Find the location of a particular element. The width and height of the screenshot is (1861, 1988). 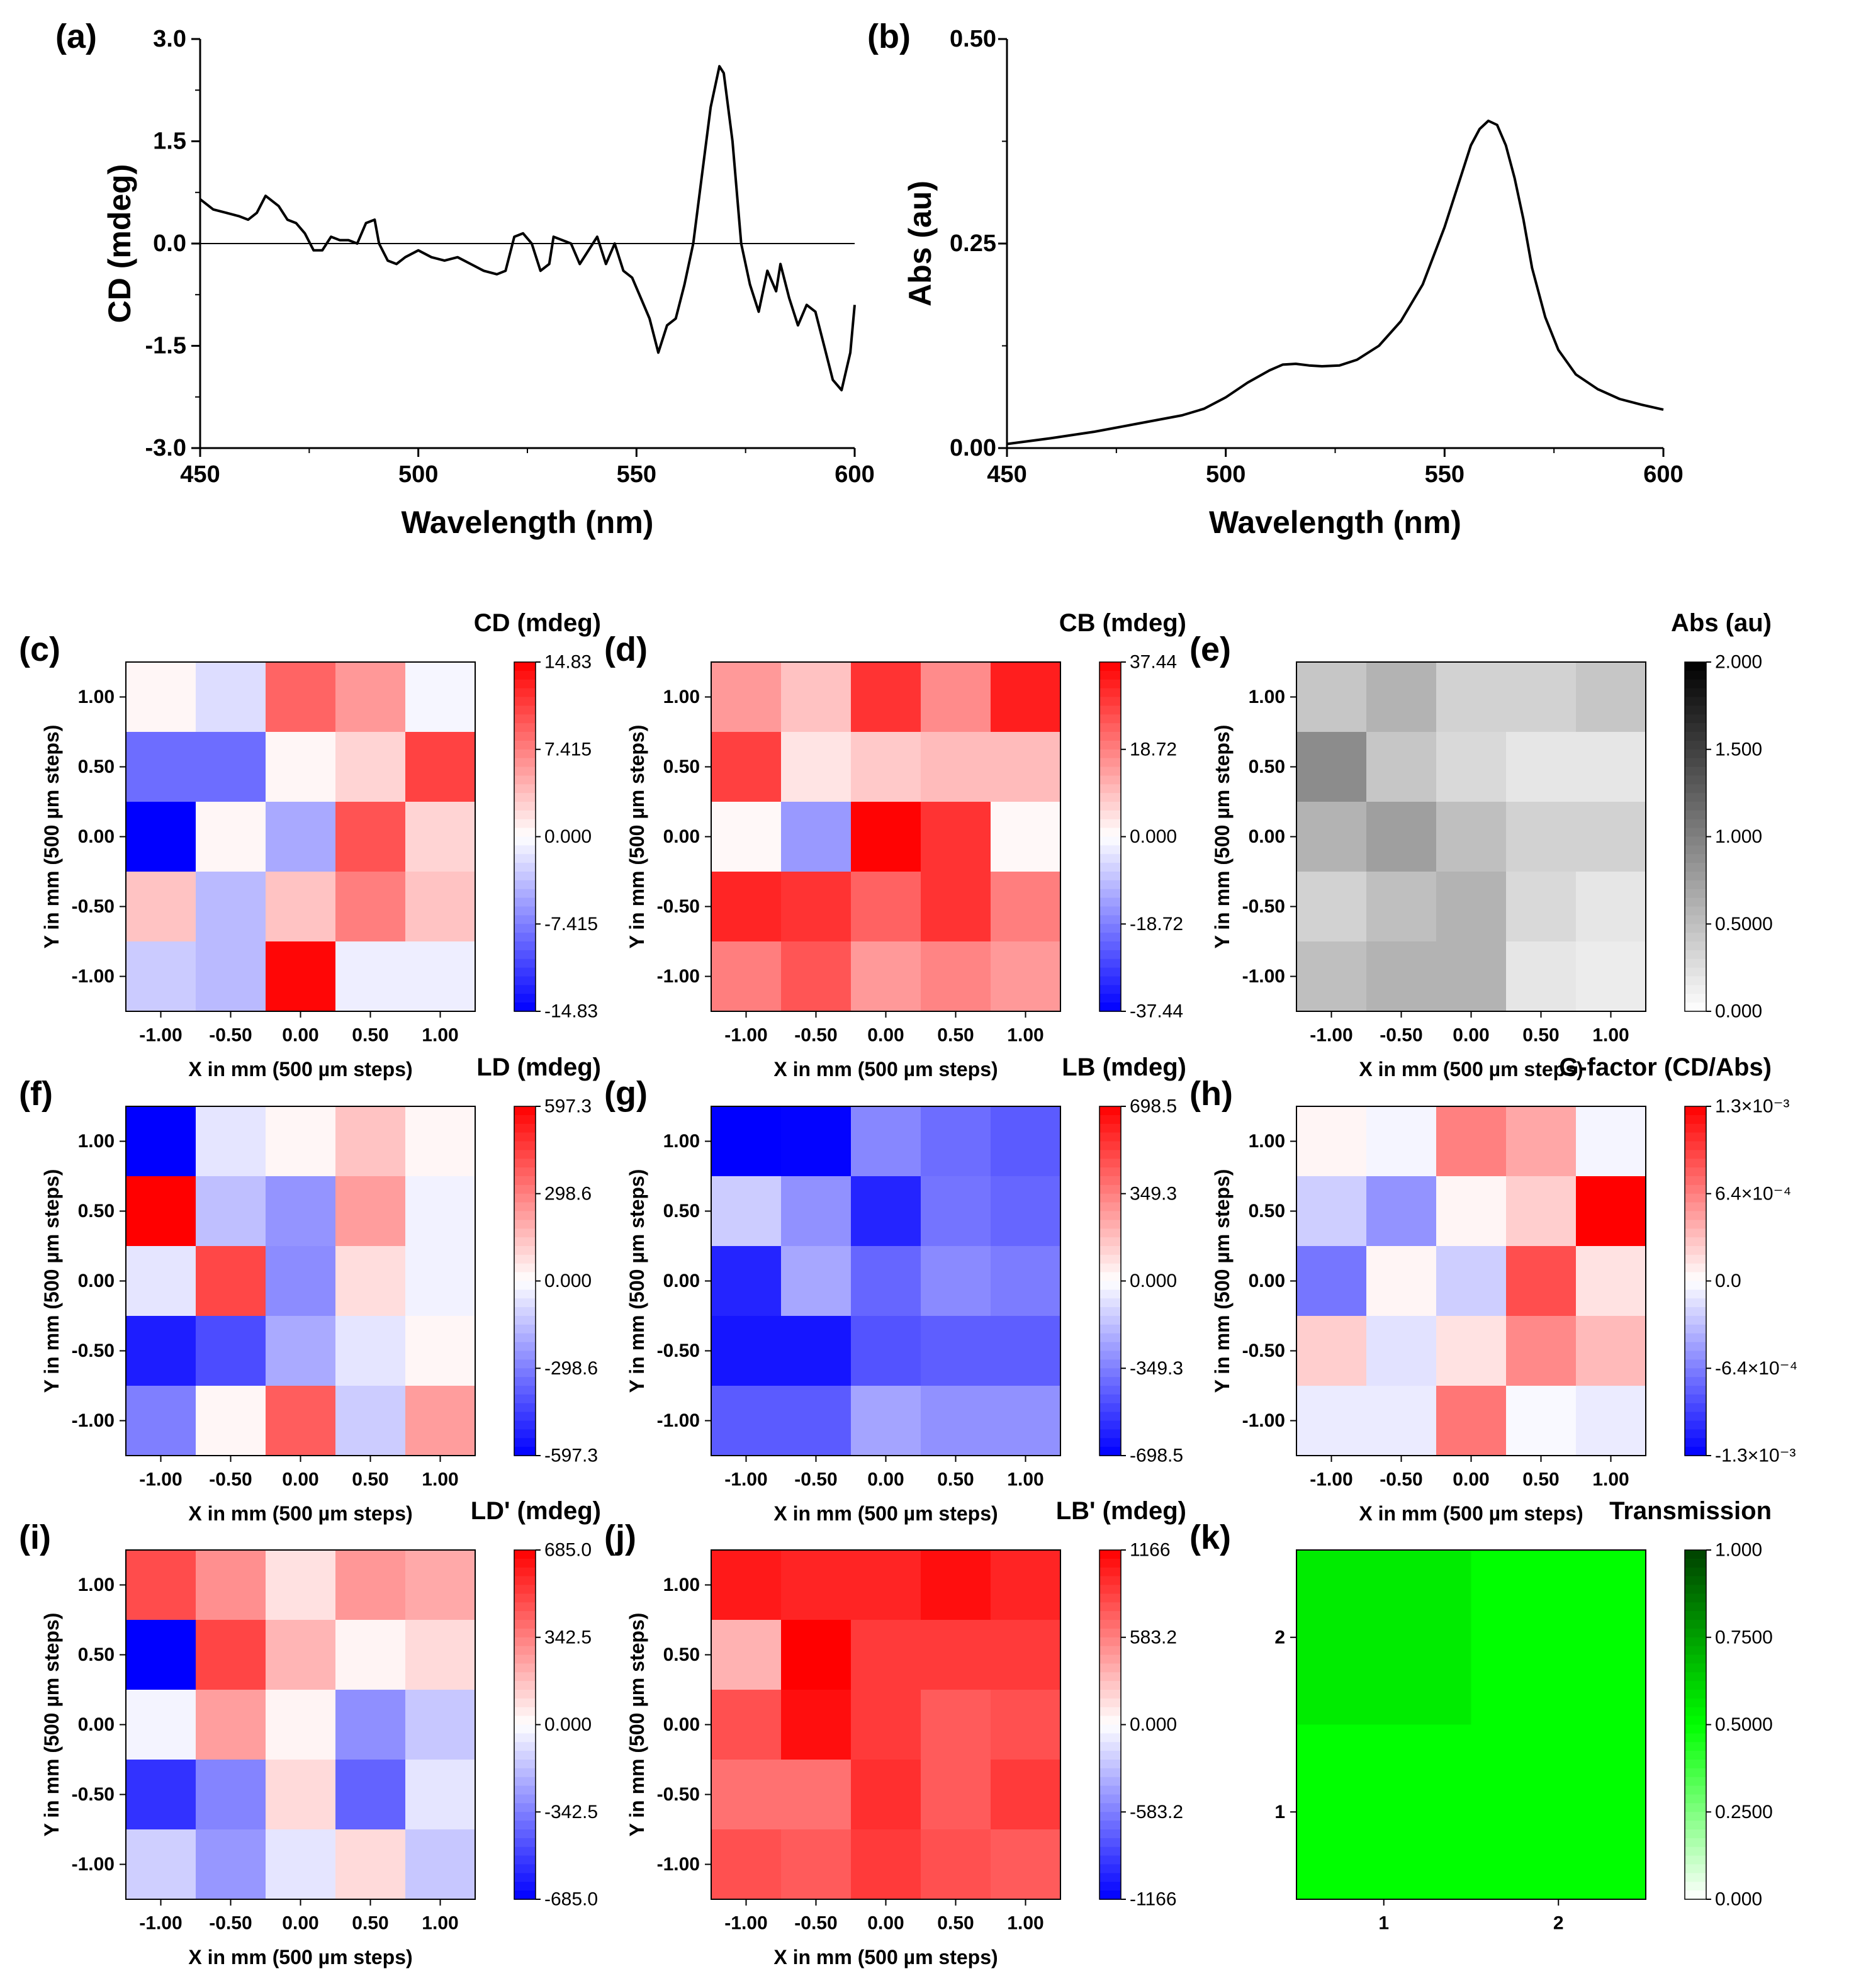

x-tick-label-h: -0.50 is located at coordinates (1401, 1479).